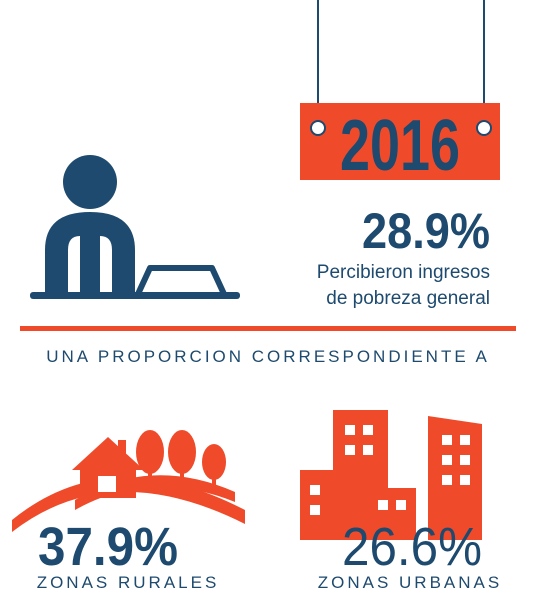 Image resolution: width=536 pixels, height=593 pixels. I want to click on urban-value: 26.6%, so click(412, 547).